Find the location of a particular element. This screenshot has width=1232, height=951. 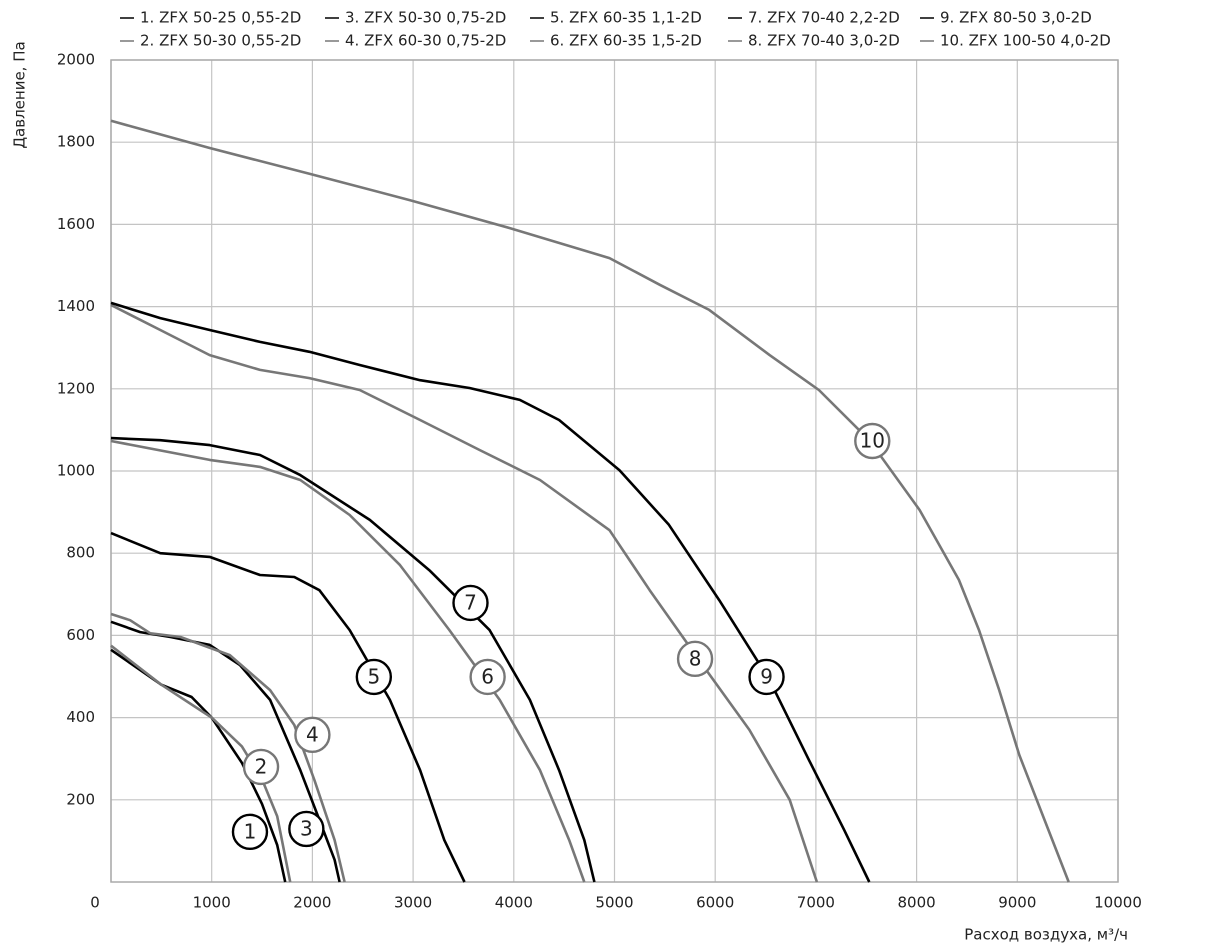

curve-label: 10 is located at coordinates (872, 440).